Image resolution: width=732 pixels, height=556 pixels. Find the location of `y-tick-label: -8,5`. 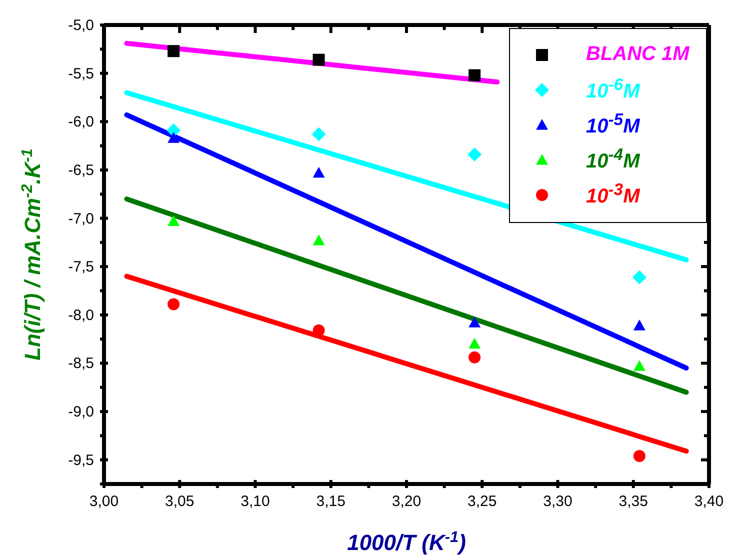

y-tick-label: -8,5 is located at coordinates (81, 363).